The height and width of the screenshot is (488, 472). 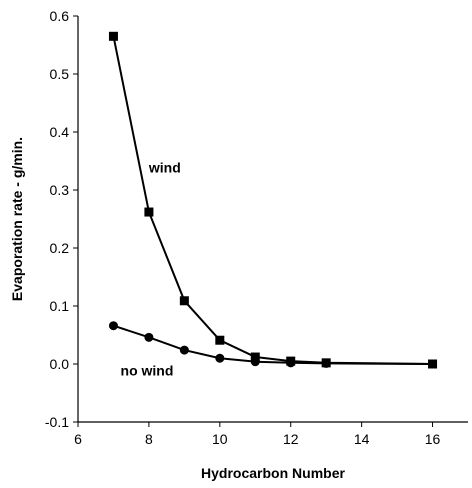 What do you see at coordinates (78, 439) in the screenshot?
I see `x-tick-label: 6` at bounding box center [78, 439].